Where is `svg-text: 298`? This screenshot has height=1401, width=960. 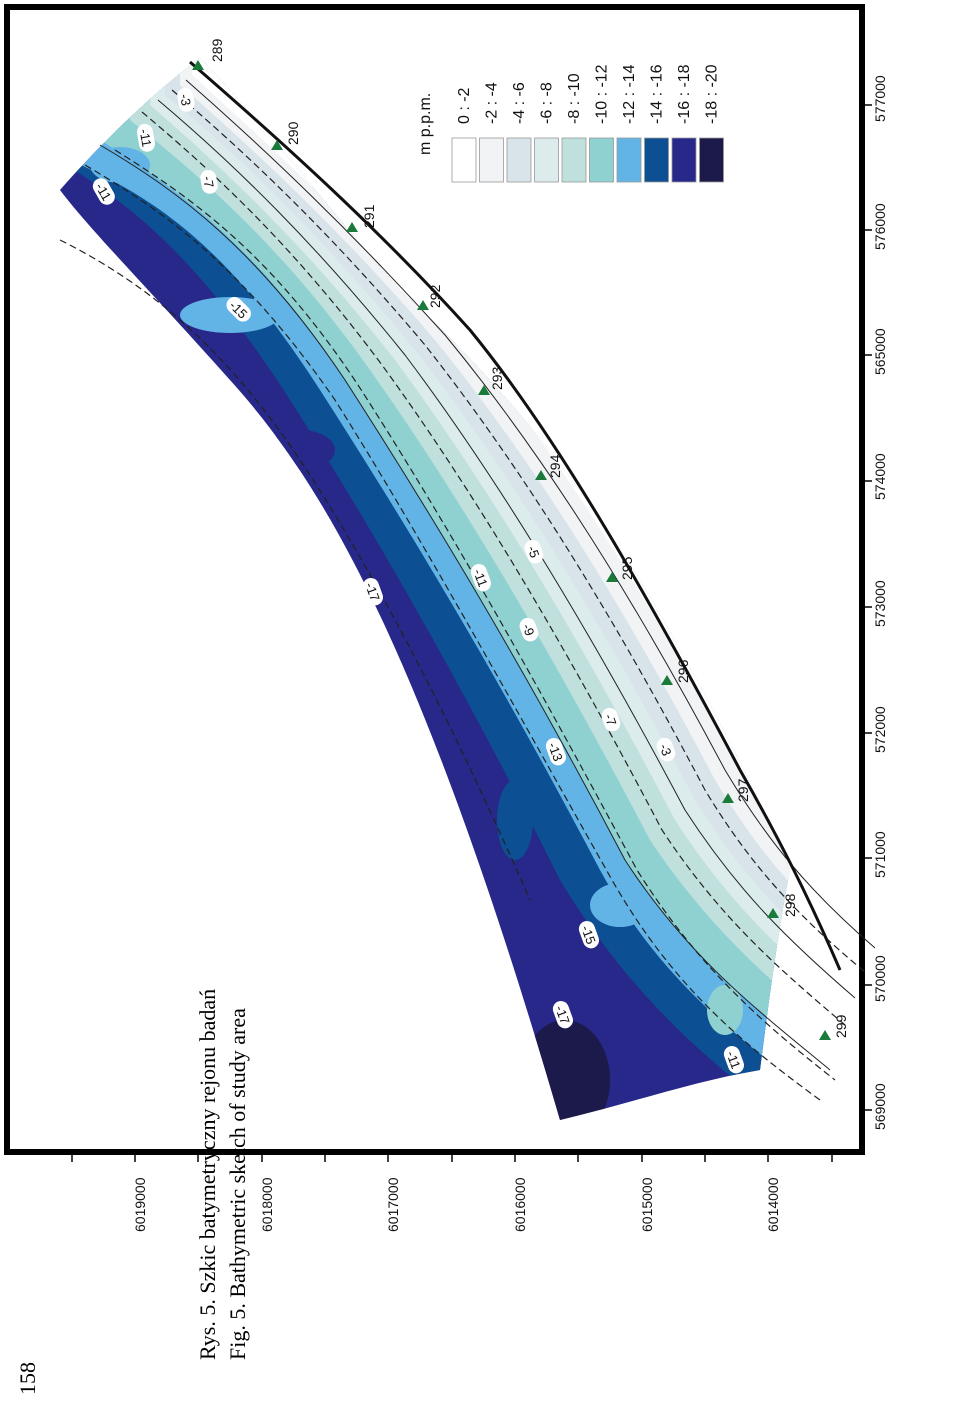
svg-text: 298 is located at coordinates (790, 905).